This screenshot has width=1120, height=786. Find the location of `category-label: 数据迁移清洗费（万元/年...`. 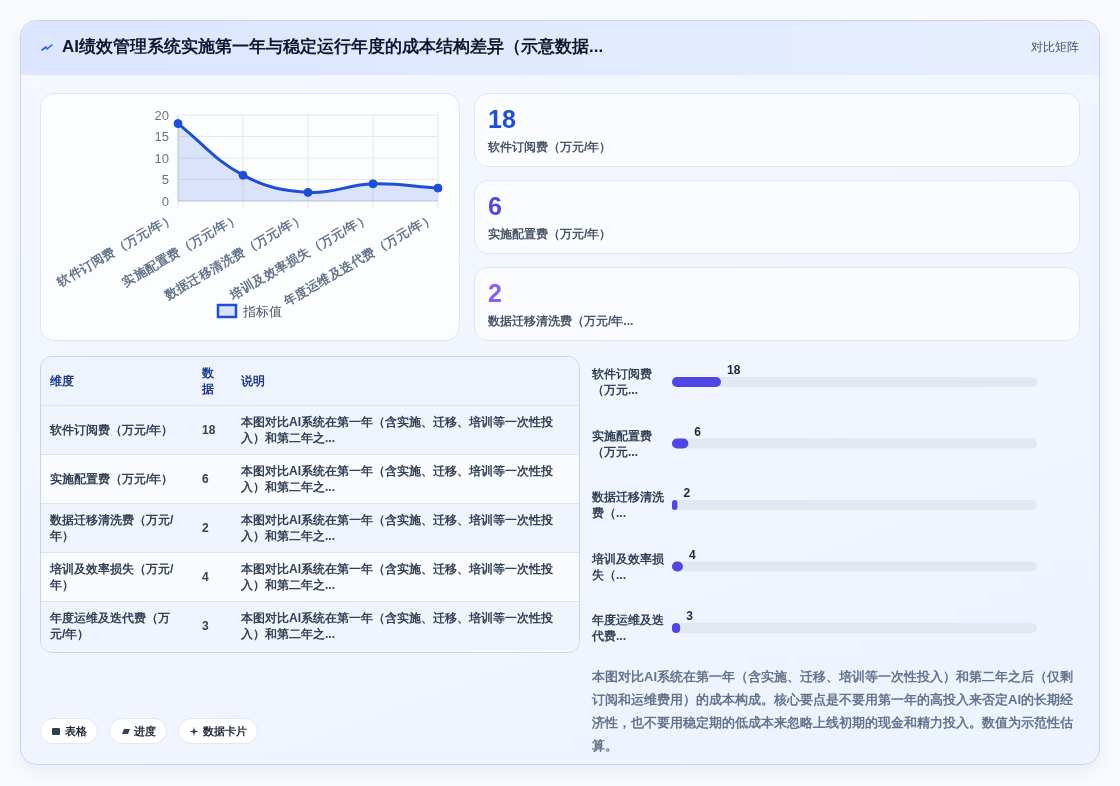

category-label: 数据迁移清洗费（万元/年... is located at coordinates (561, 321).